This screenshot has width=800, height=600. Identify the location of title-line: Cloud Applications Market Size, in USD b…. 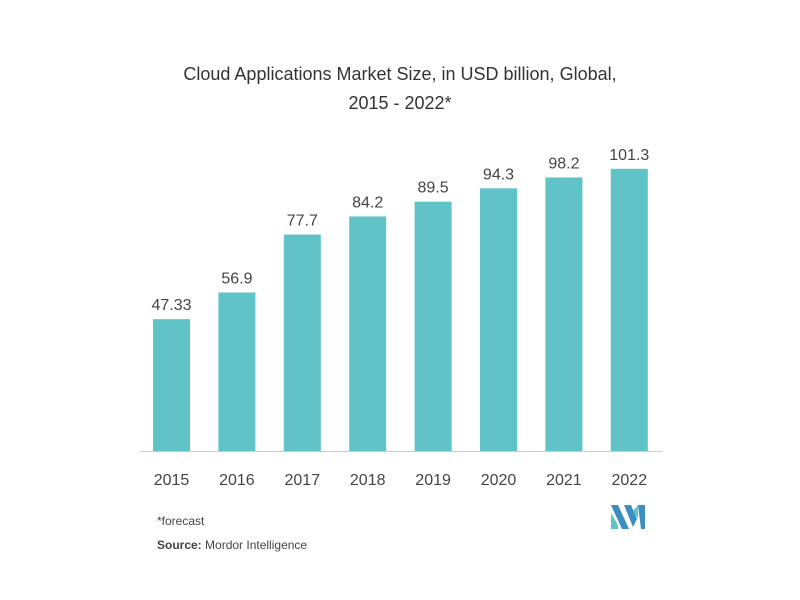
(400, 74).